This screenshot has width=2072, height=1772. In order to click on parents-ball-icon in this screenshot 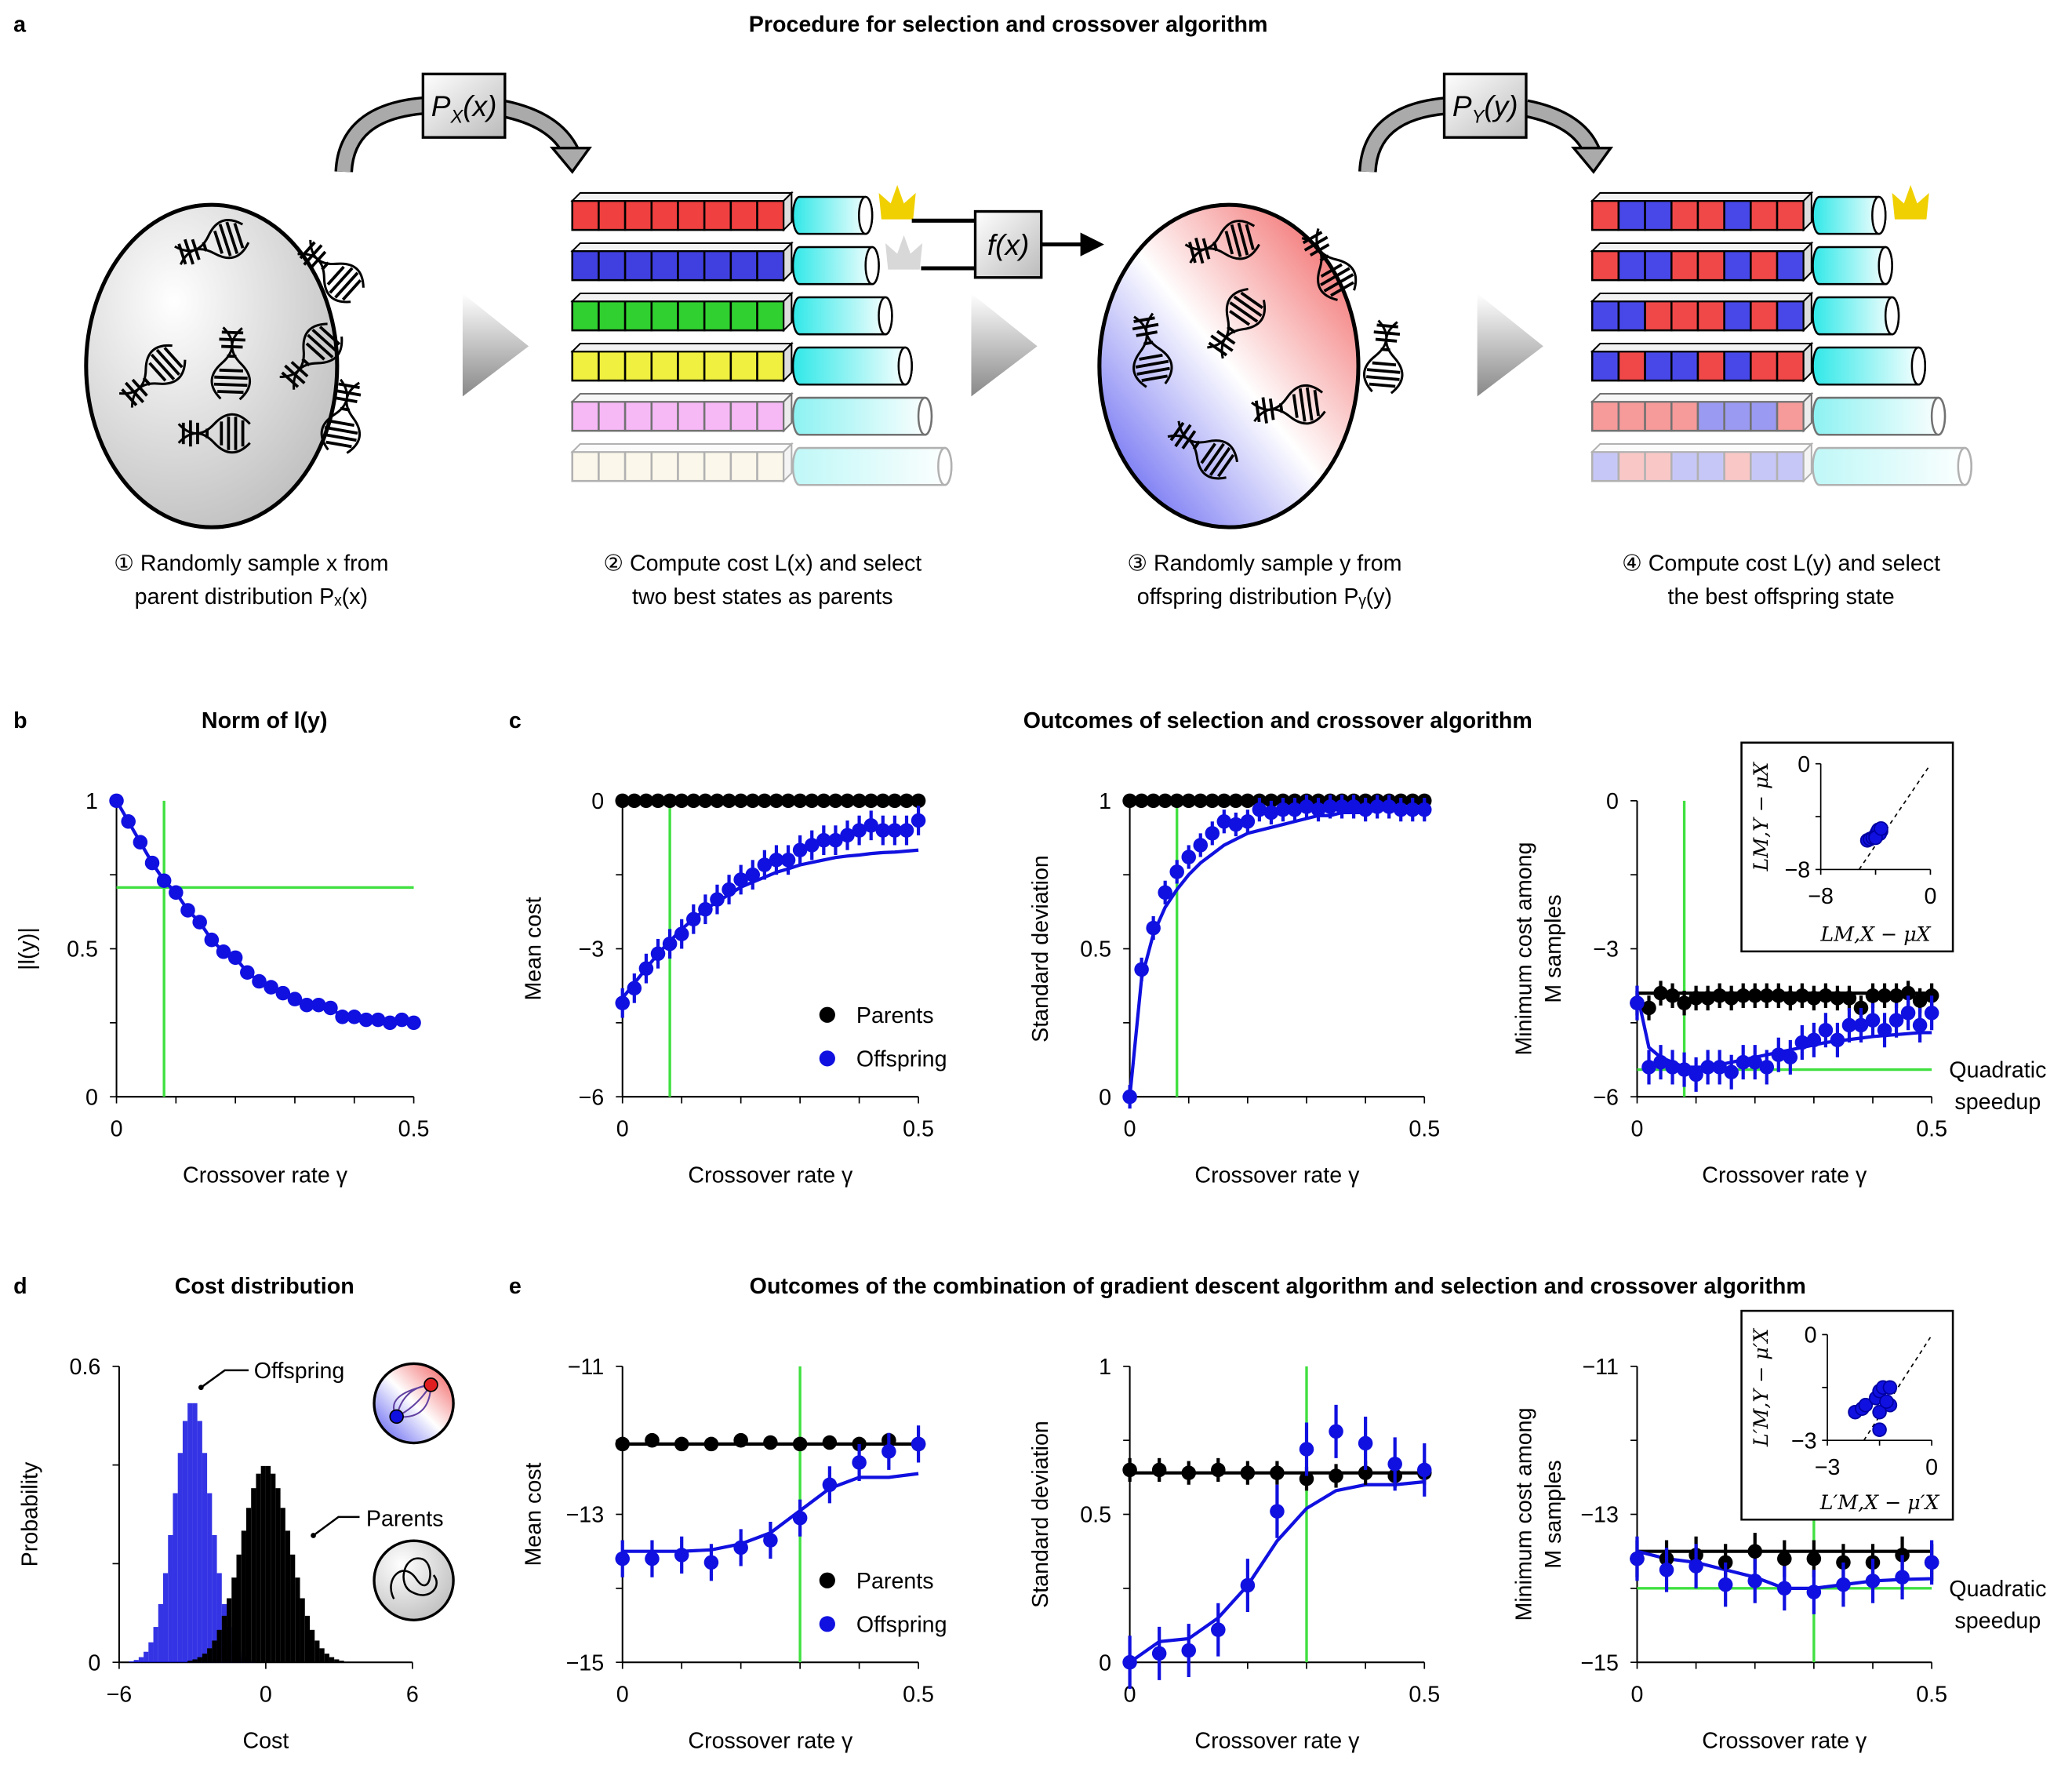, I will do `click(414, 1580)`.